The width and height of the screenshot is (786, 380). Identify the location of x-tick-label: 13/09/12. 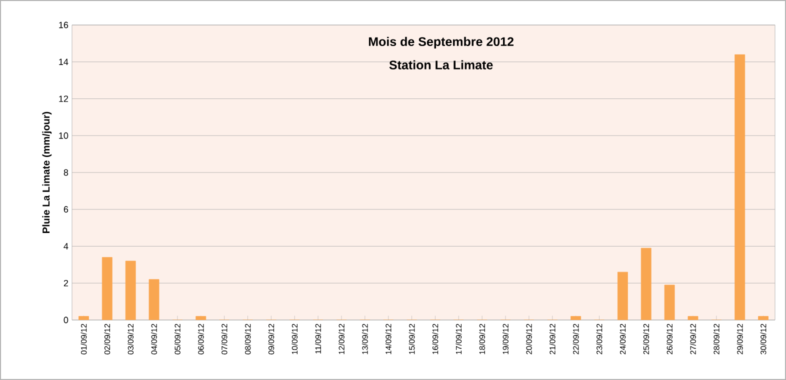
(365, 339).